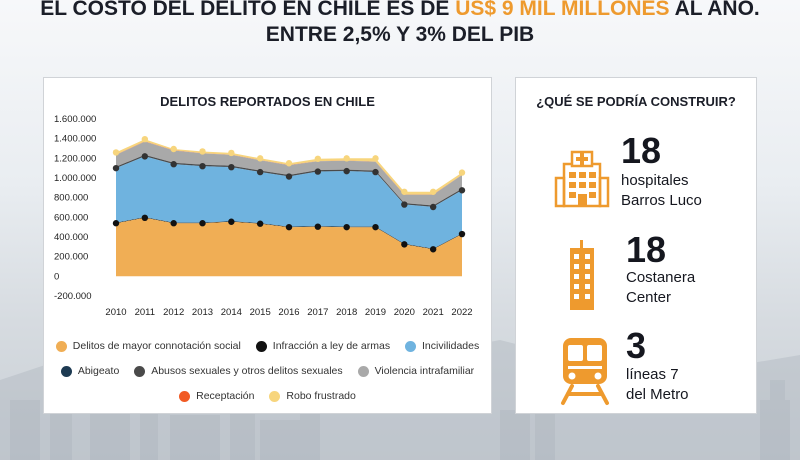  Describe the element at coordinates (231, 312) in the screenshot. I see `x-tick-label: 2014` at that location.